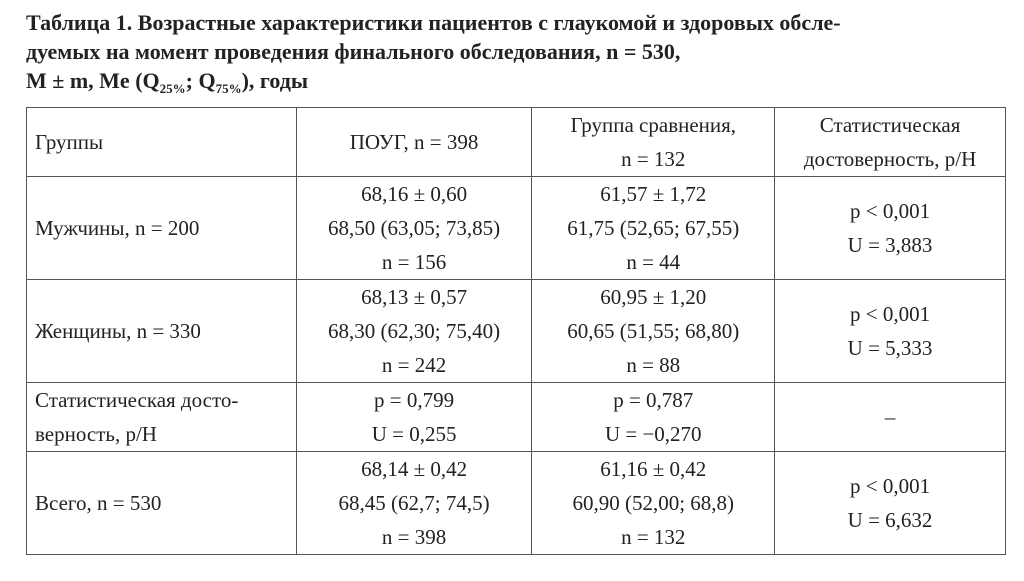  I want to click on row-label-cell: Всего, n = 530, so click(161, 503).